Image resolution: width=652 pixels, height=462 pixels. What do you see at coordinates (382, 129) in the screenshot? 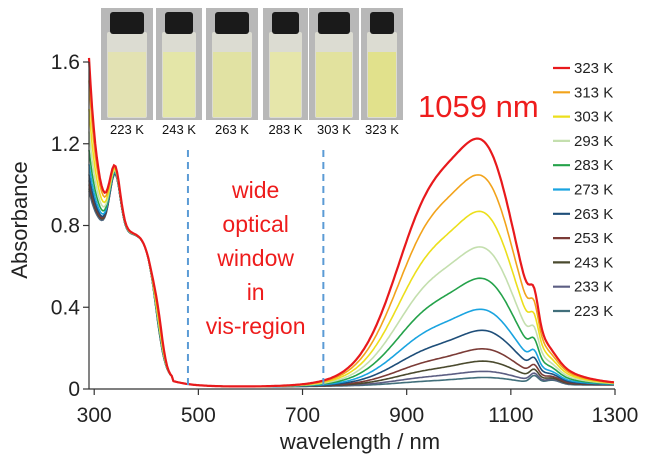
I see `vial-temperature-label: 323 K` at bounding box center [382, 129].